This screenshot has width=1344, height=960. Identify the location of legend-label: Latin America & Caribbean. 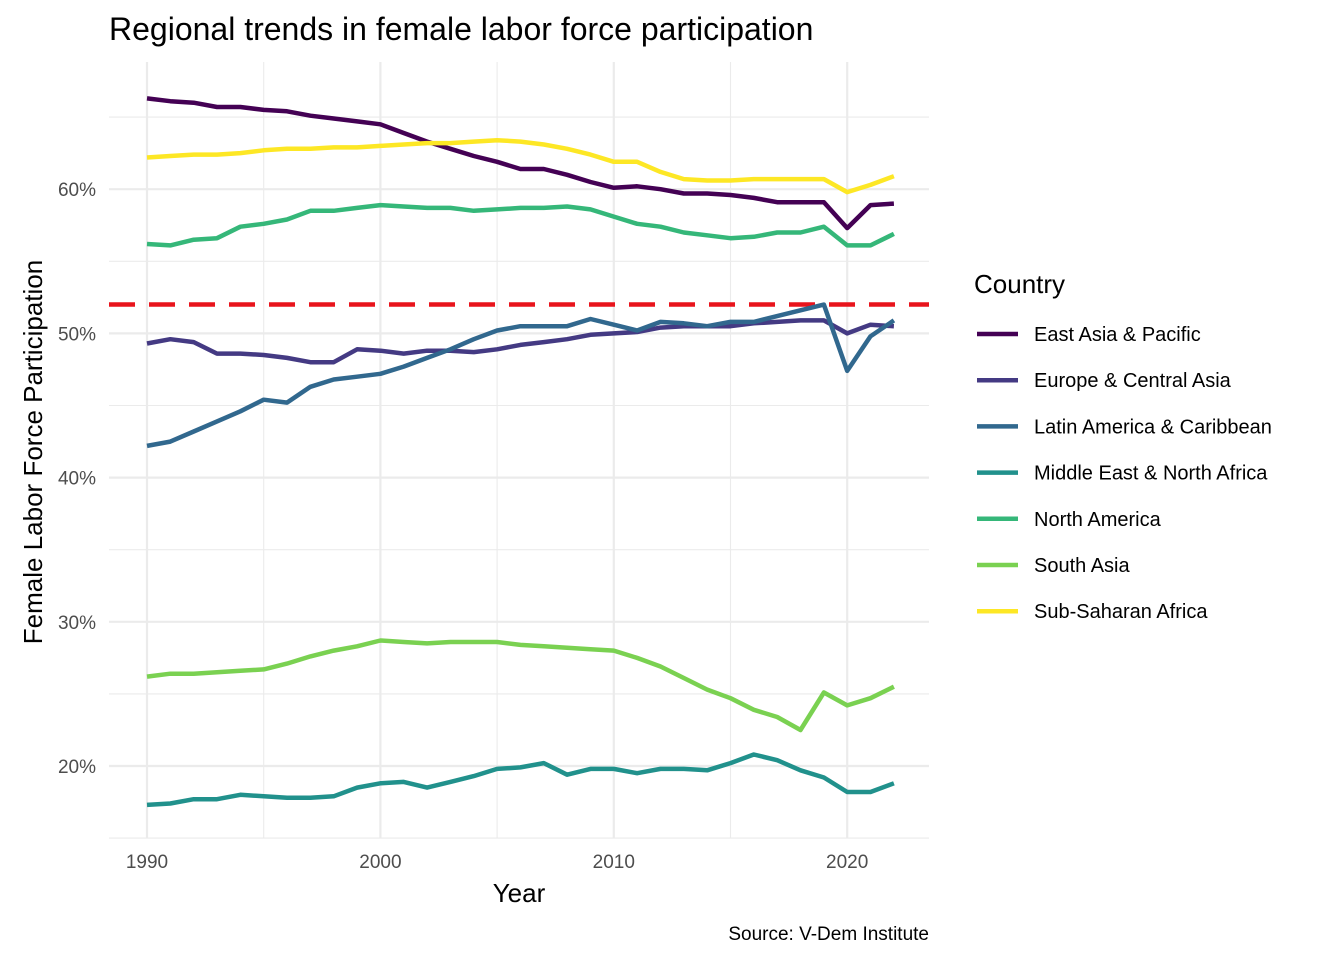
(1153, 427).